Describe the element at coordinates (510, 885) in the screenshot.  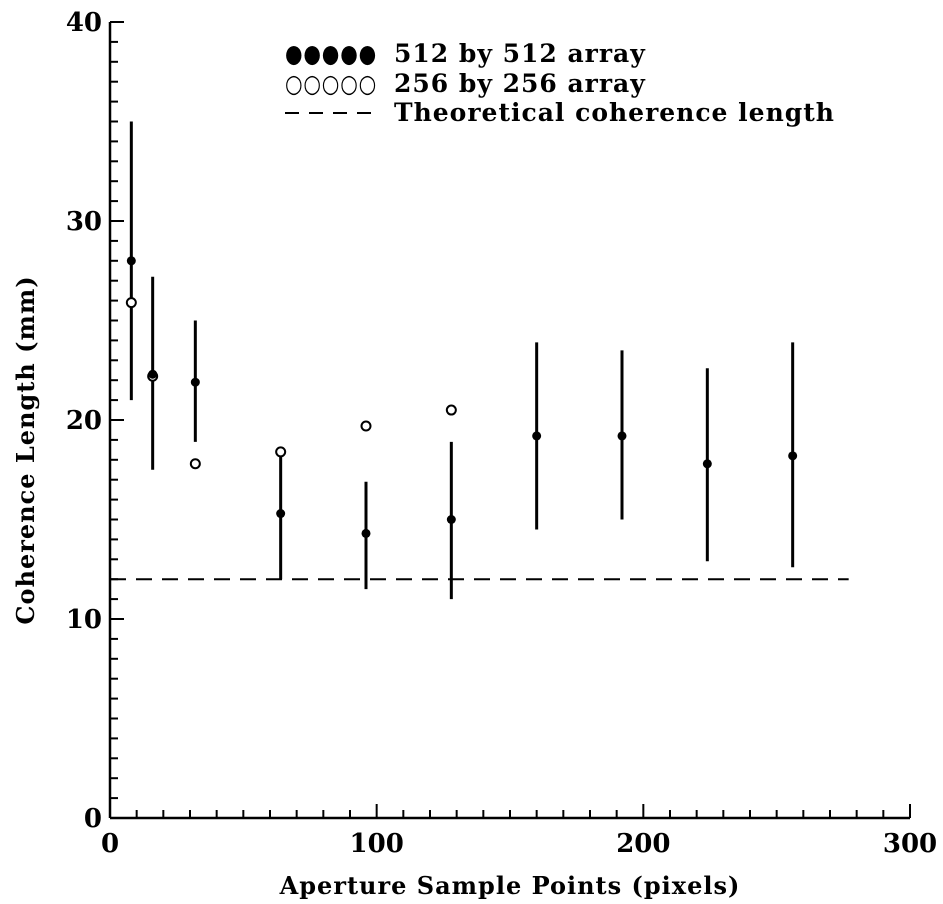
I see `x-axis-title: Aperture Sample Points (pixels)` at that location.